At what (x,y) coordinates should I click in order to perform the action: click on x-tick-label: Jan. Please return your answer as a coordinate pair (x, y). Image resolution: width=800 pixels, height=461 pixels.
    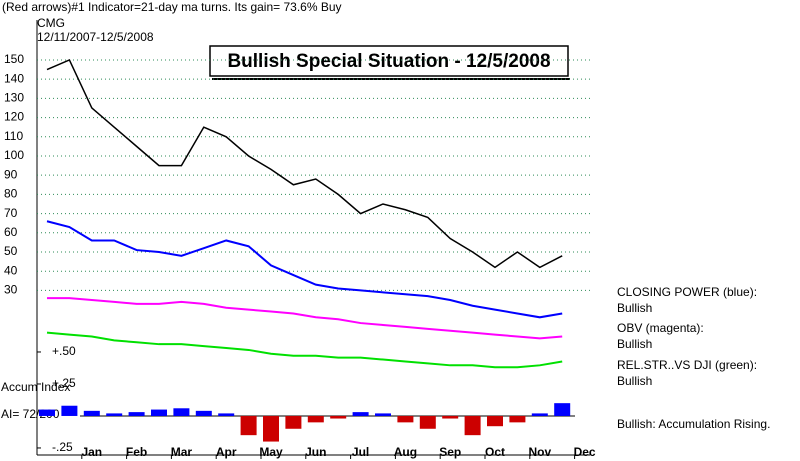
    Looking at the image, I should click on (91, 452).